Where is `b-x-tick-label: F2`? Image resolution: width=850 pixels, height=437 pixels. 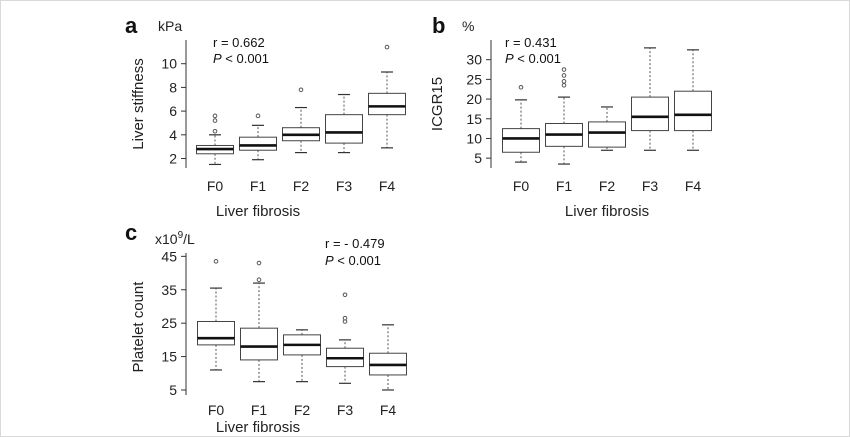 b-x-tick-label: F2 is located at coordinates (607, 186).